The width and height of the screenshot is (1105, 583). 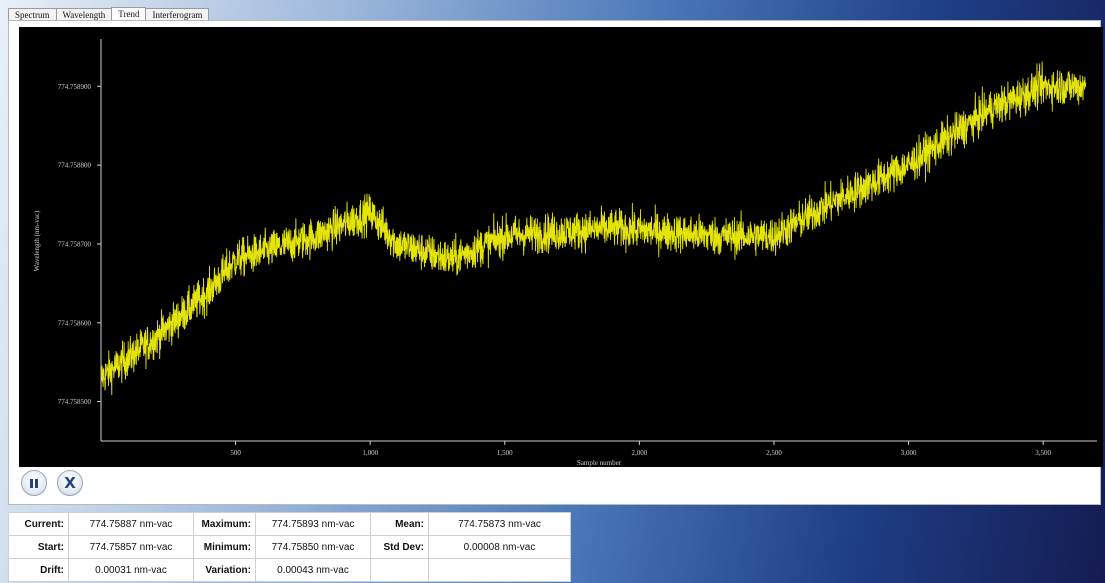 I want to click on x-tick-label: 500, so click(x=235, y=453).